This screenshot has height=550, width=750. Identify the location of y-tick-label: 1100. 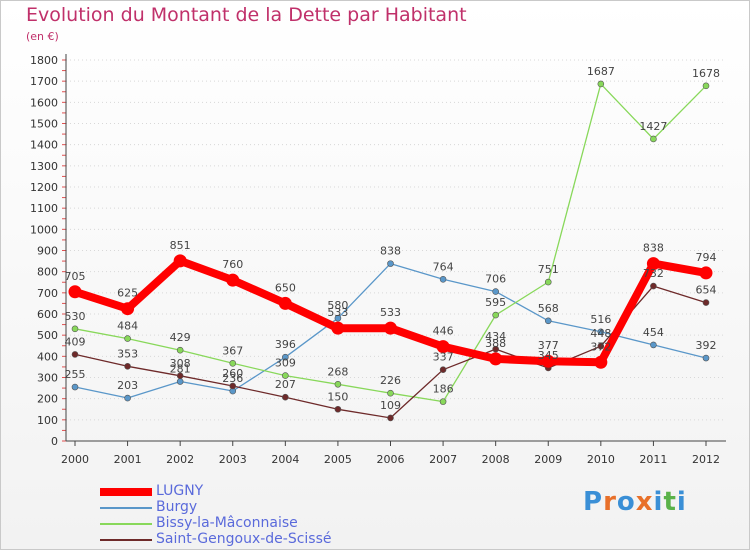
(44, 208).